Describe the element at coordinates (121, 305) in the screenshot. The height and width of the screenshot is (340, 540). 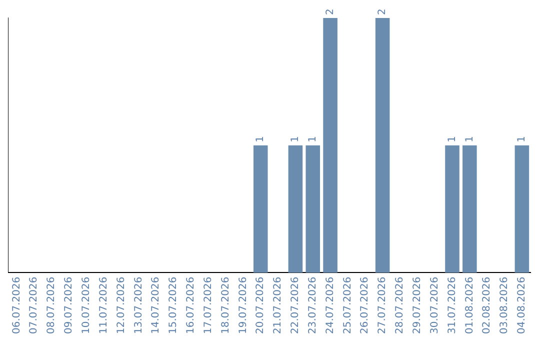
I see `x-tick-label: 12.07.2026` at that location.